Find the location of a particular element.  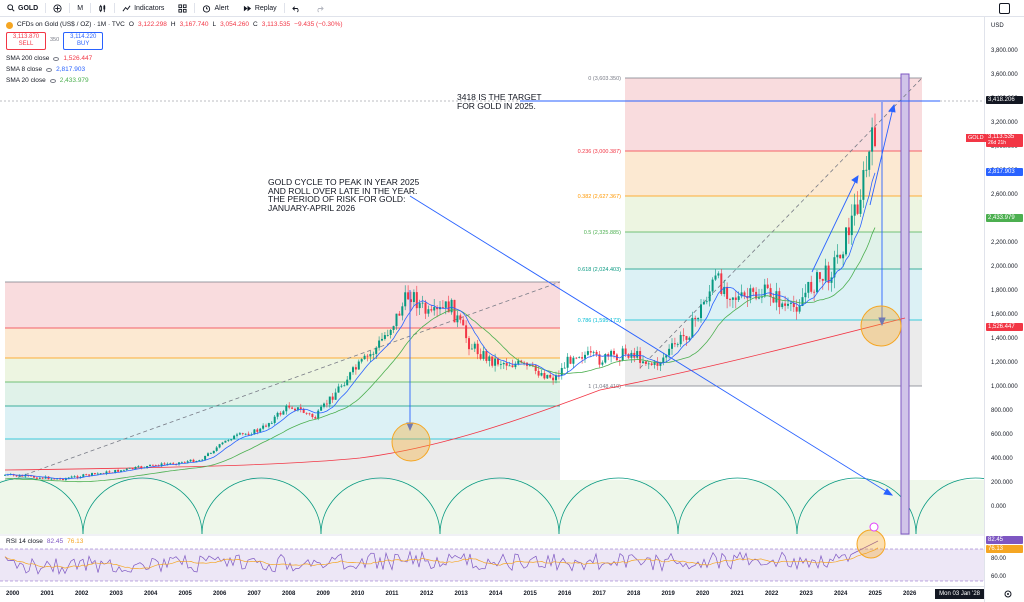

cursor-date-label: Mon 03 Jan '28 is located at coordinates (959, 594).